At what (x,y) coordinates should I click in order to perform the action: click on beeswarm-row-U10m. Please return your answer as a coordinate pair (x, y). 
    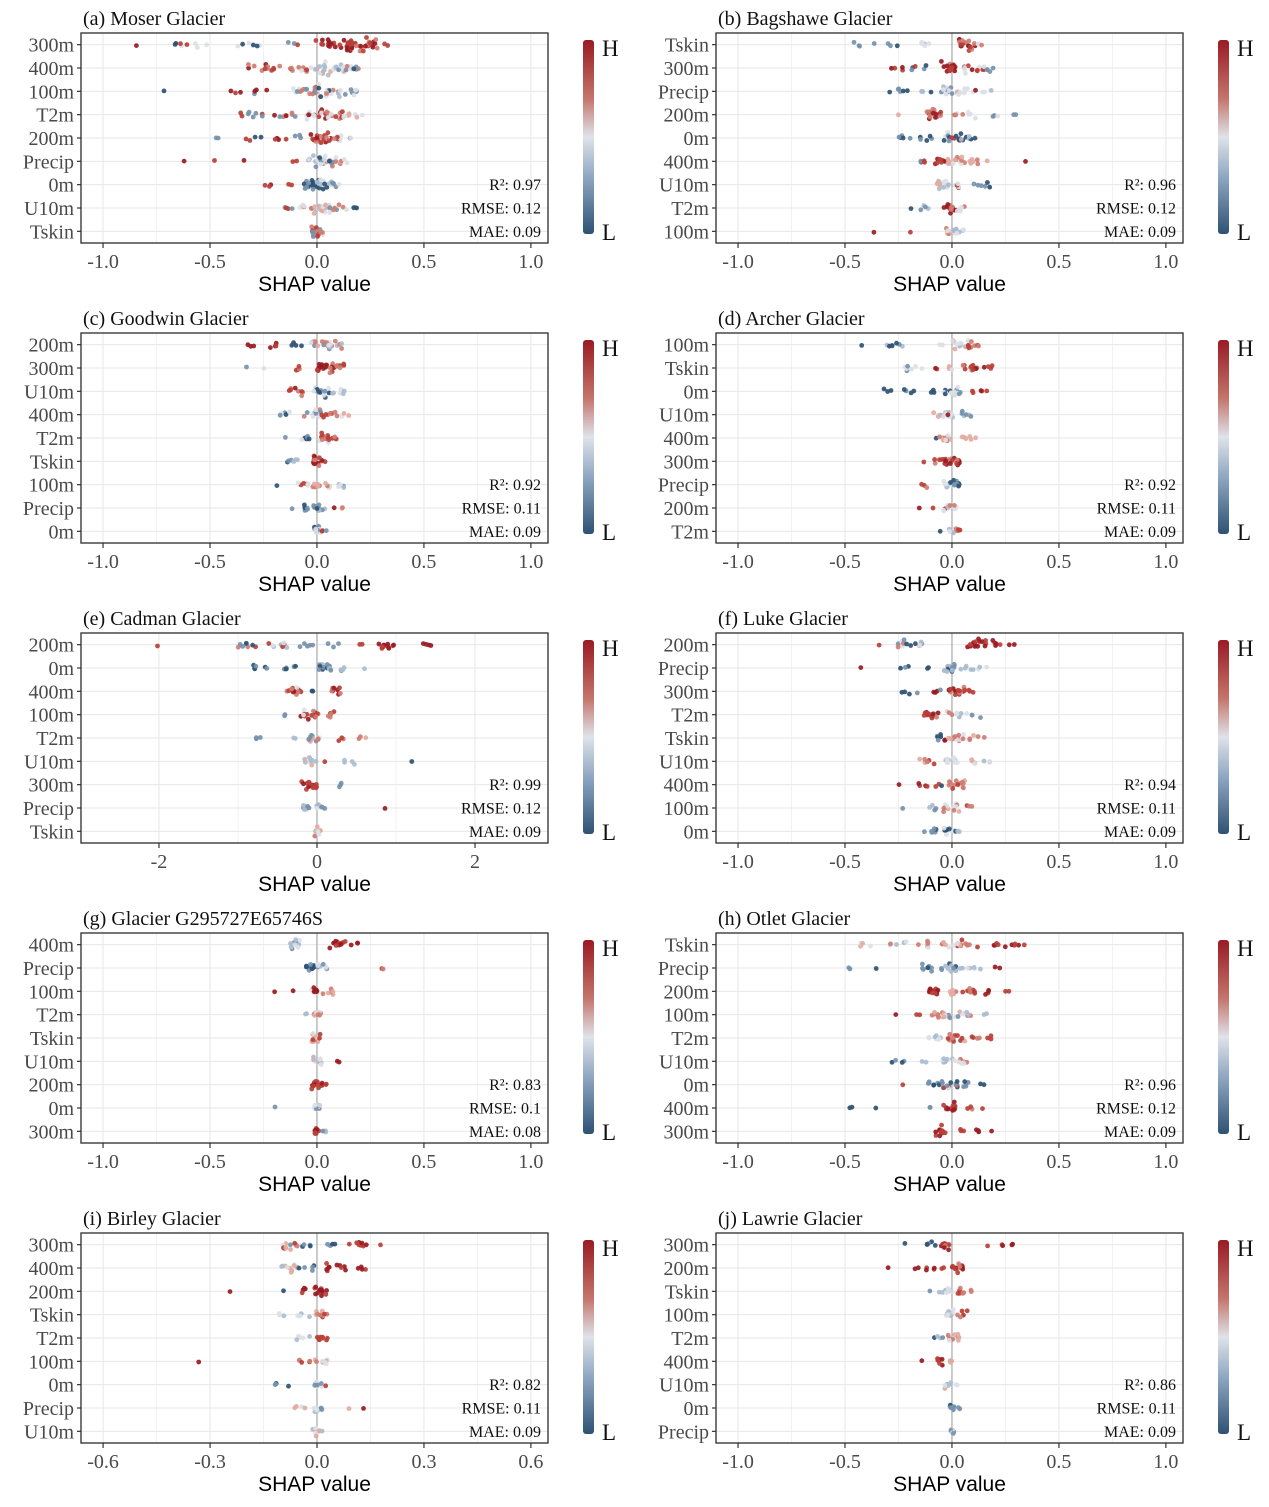
    Looking at the image, I should click on (952, 414).